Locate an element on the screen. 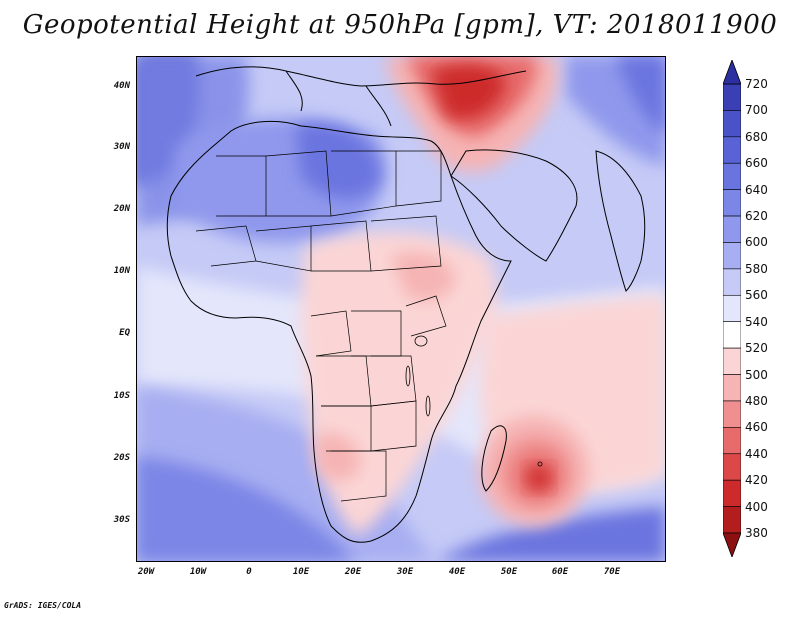 The height and width of the screenshot is (618, 800). lon-label: 0 is located at coordinates (249, 572).